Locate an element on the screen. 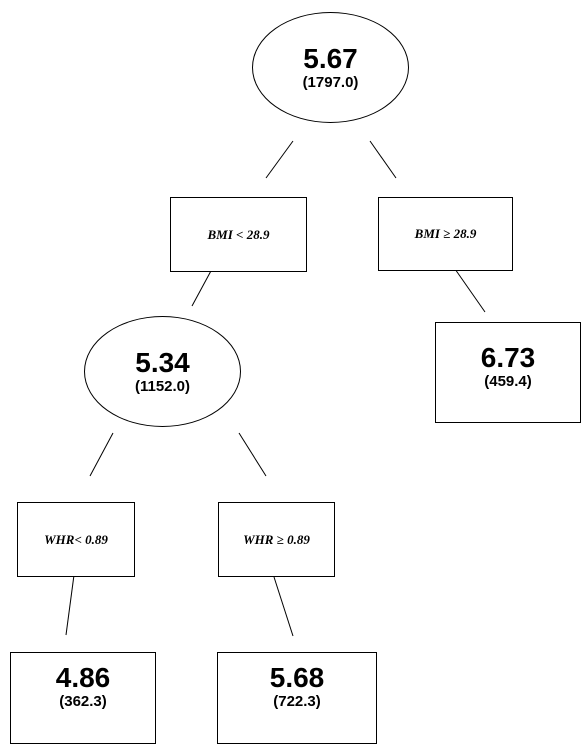 The width and height of the screenshot is (583, 744). root-node-value: 5.67 is located at coordinates (330, 58).